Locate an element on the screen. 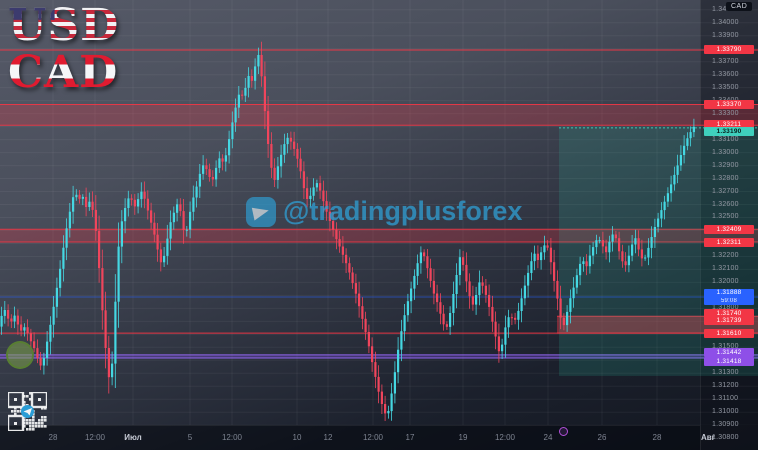 Image resolution: width=758 pixels, height=450 pixels. event-marker-icon is located at coordinates (563, 431).